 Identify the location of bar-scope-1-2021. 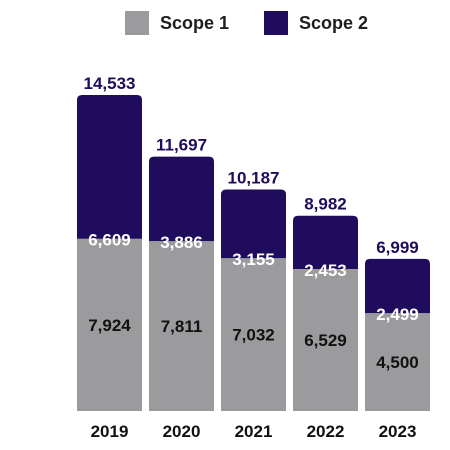
(253, 334).